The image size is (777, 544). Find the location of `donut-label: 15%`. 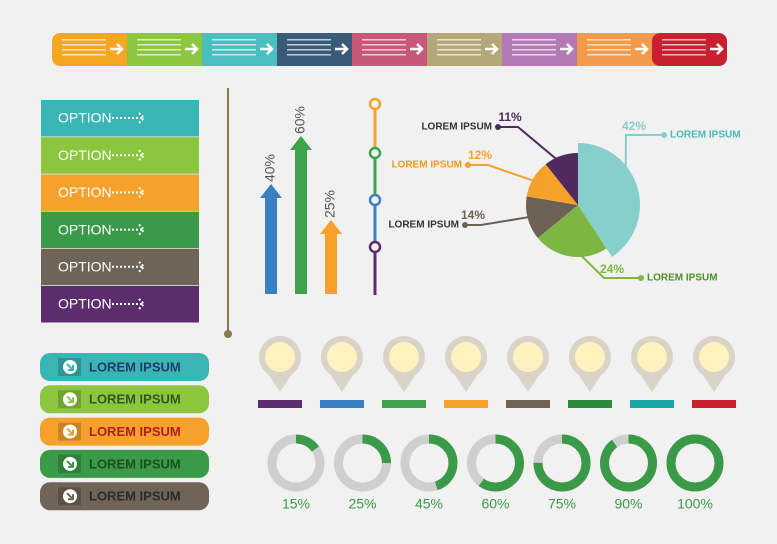

donut-label: 15% is located at coordinates (296, 504).